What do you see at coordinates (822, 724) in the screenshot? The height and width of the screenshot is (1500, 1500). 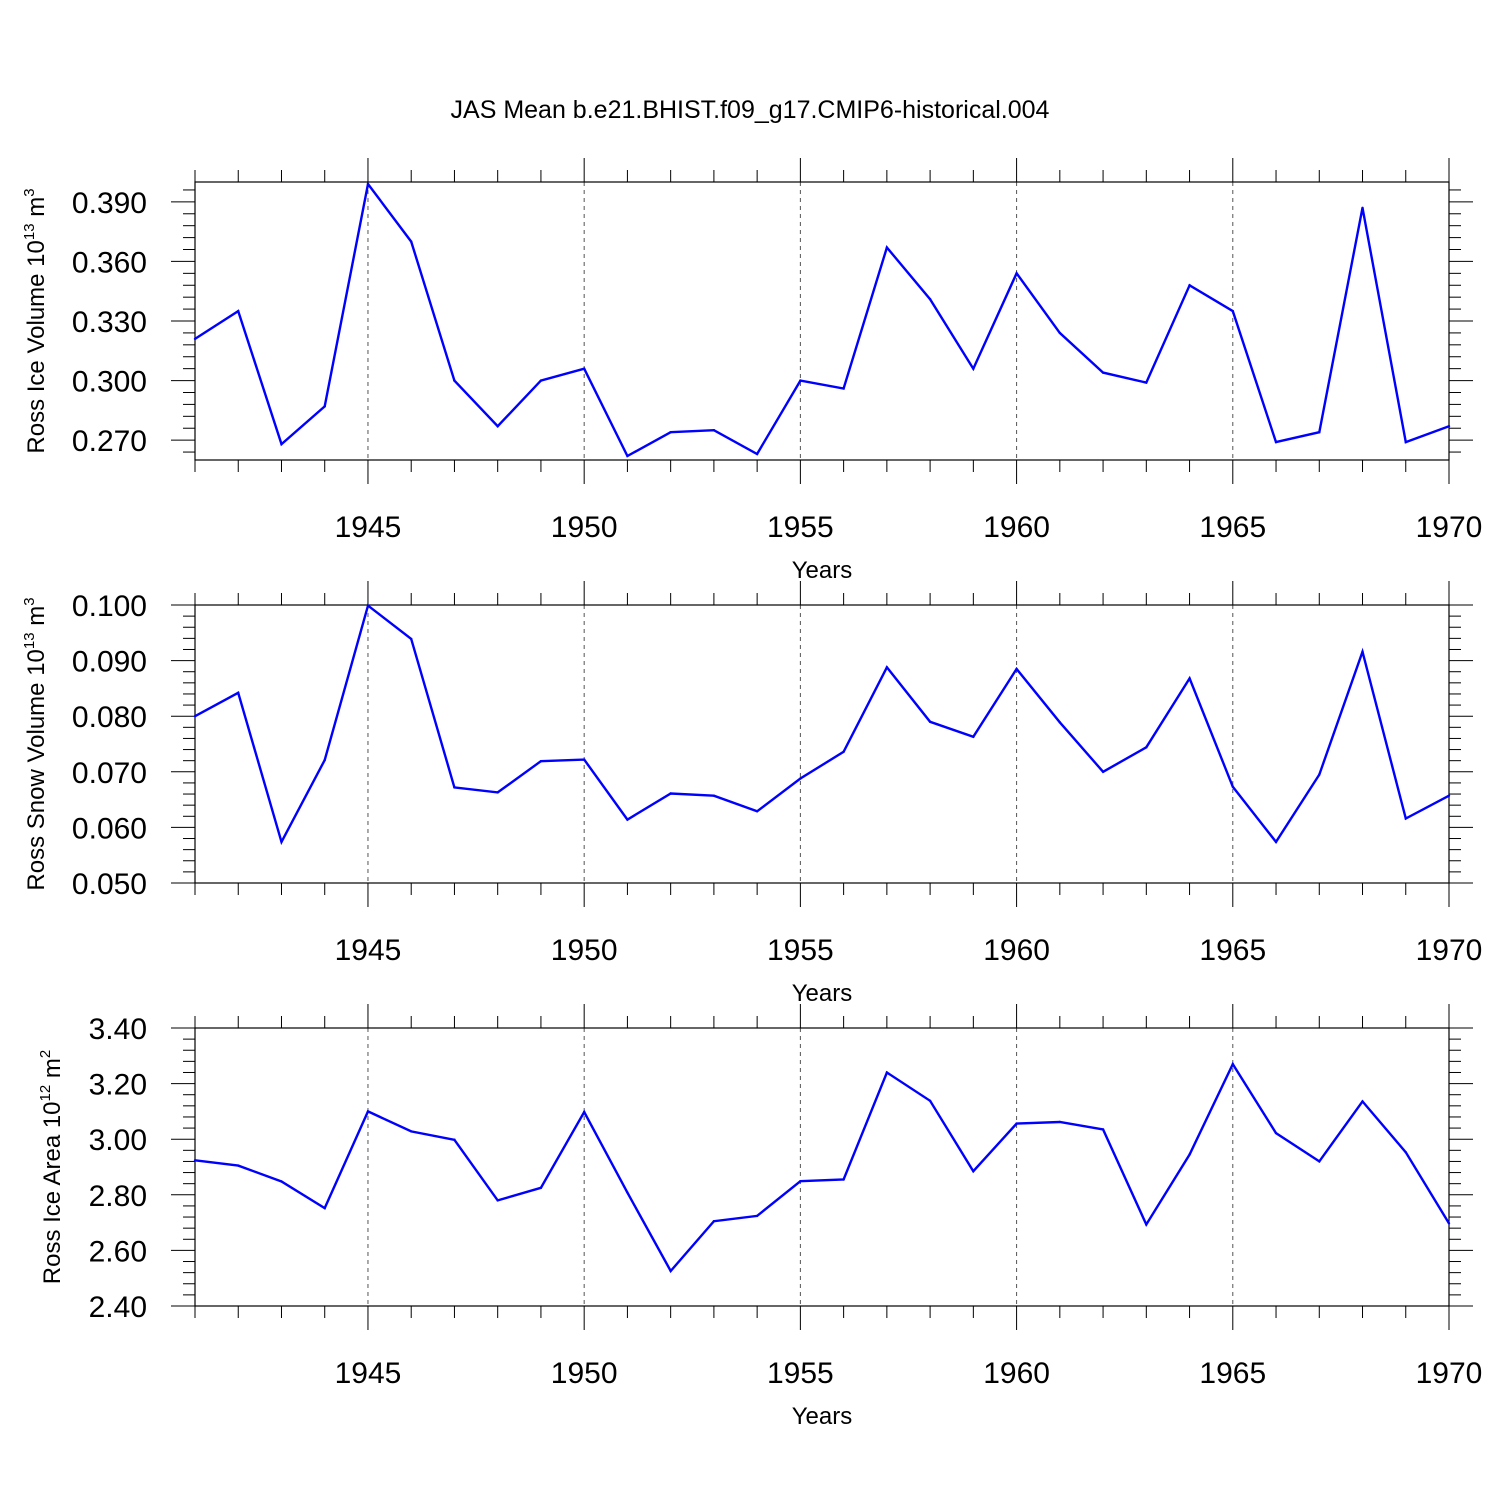 I see `series-line` at bounding box center [822, 724].